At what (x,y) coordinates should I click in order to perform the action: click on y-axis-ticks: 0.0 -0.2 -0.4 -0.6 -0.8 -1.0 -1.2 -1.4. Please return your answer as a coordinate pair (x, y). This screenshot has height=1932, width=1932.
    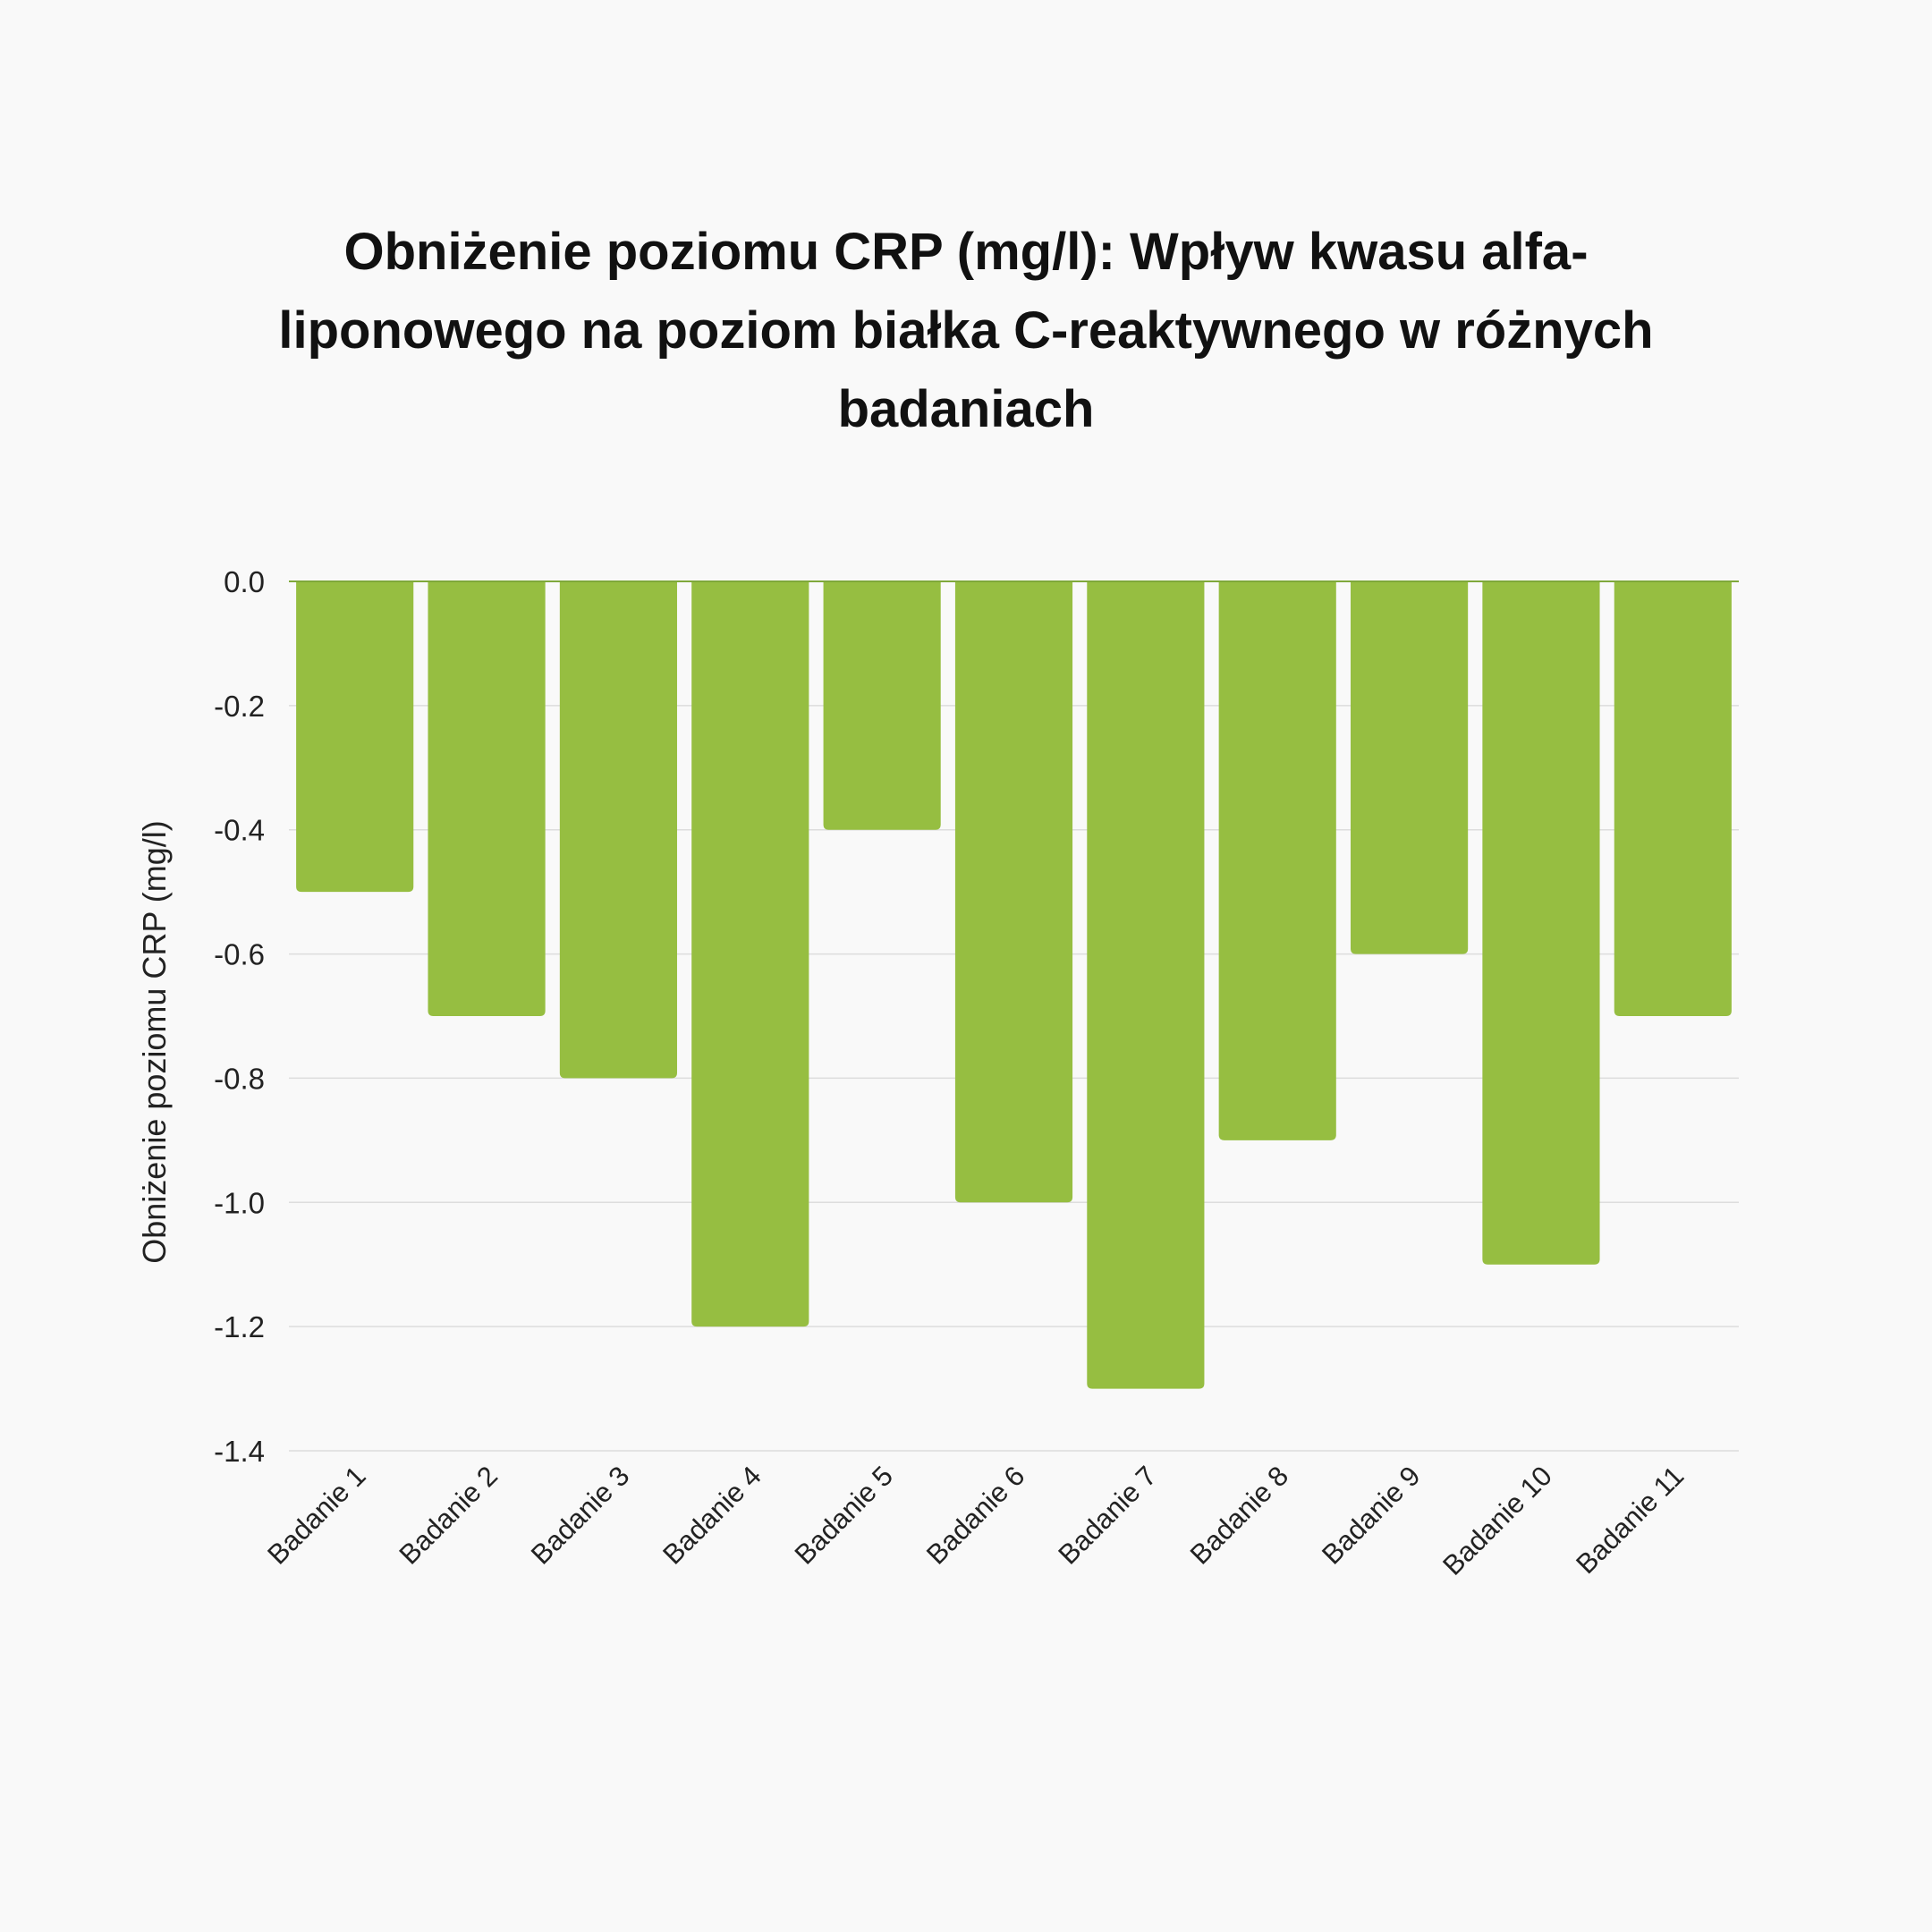
    Looking at the image, I should click on (239, 1016).